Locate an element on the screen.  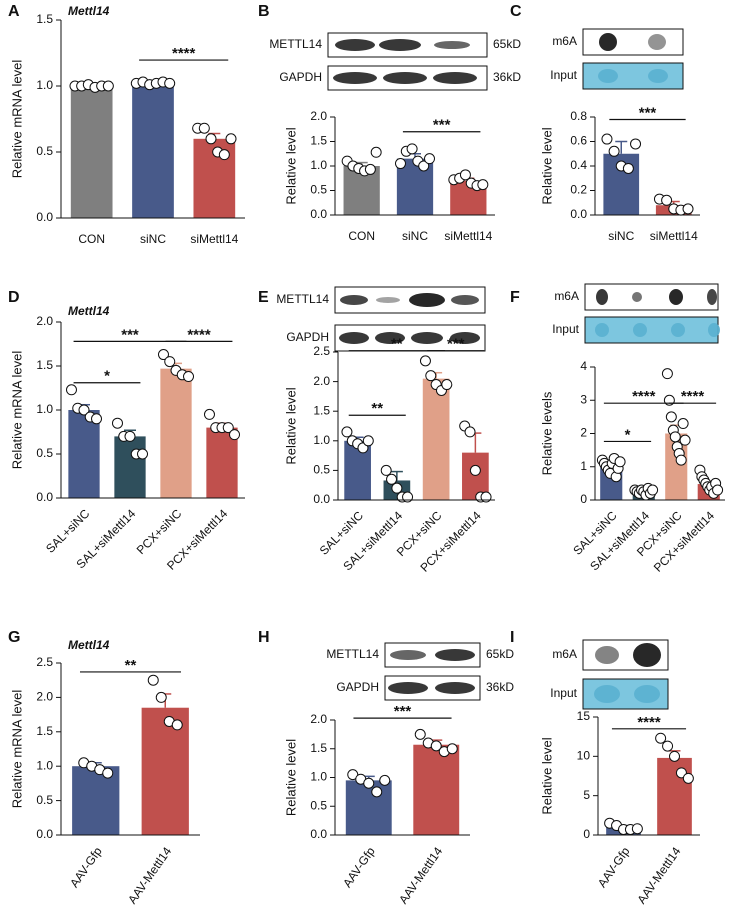
panel-letter: D is located at coordinates (14, 297).